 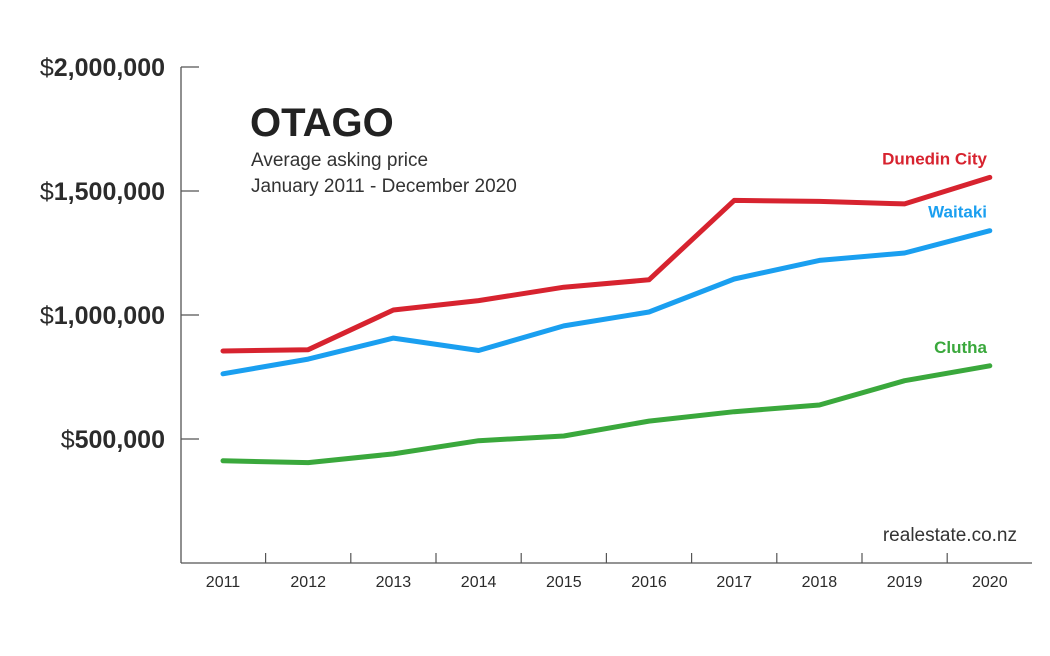 What do you see at coordinates (394, 582) in the screenshot?
I see `x-tick-label: 2013` at bounding box center [394, 582].